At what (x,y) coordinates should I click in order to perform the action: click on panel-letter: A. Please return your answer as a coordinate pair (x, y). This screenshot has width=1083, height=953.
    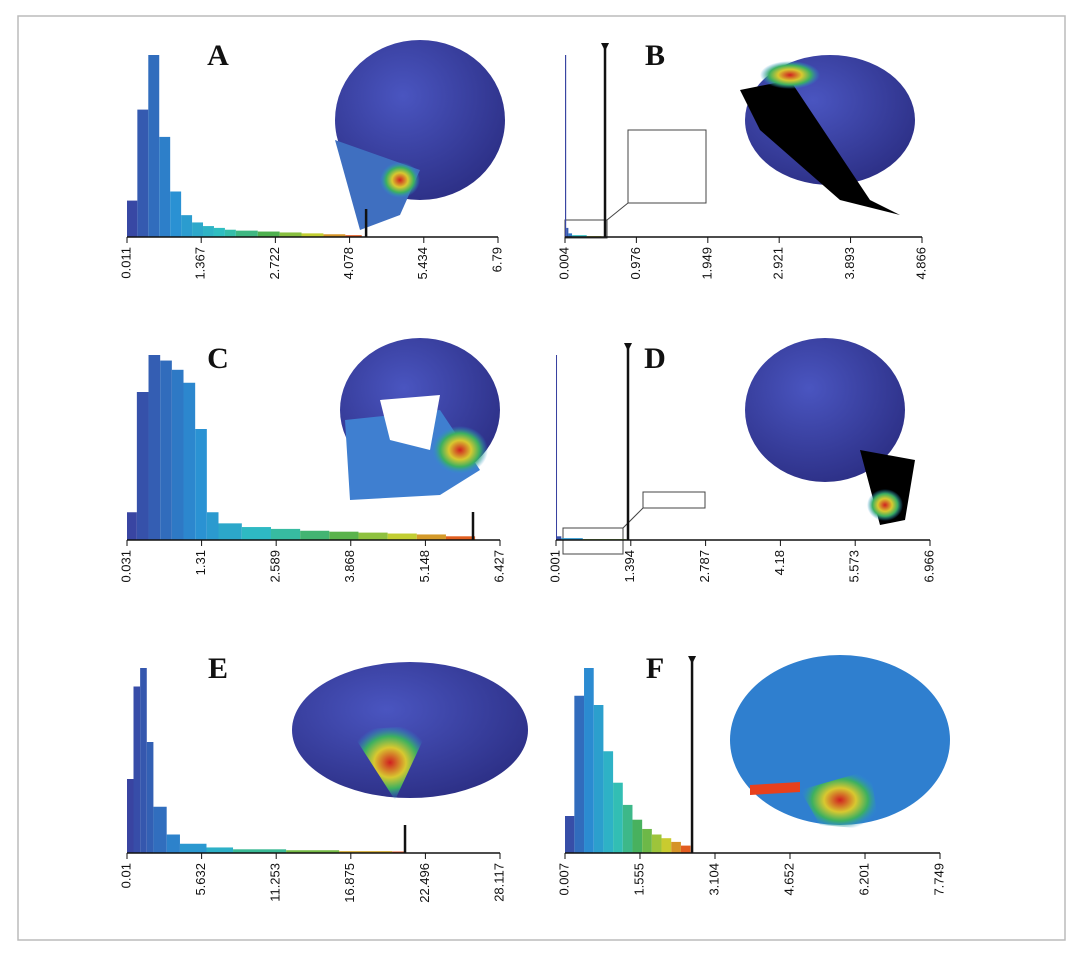
    Looking at the image, I should click on (218, 55).